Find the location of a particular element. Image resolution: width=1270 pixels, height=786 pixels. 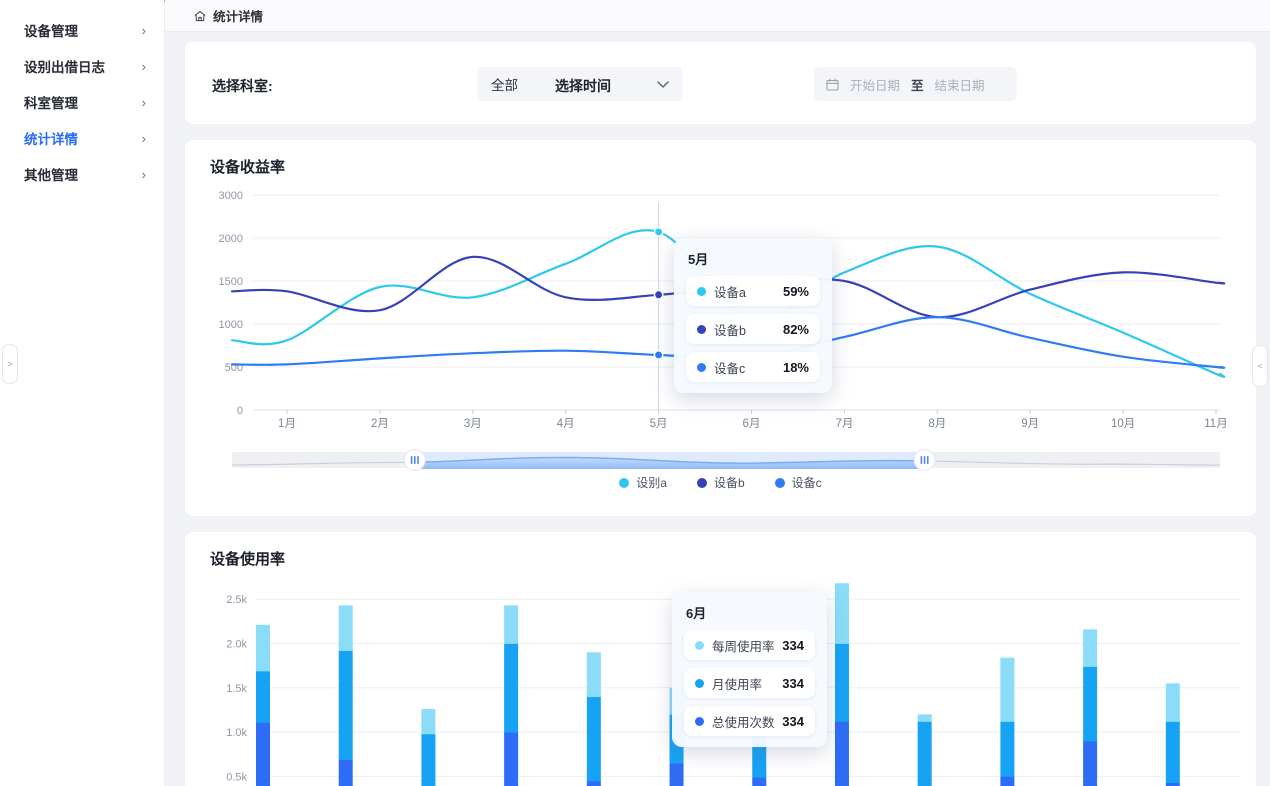

y-axis-label: 1500 is located at coordinates (231, 282).